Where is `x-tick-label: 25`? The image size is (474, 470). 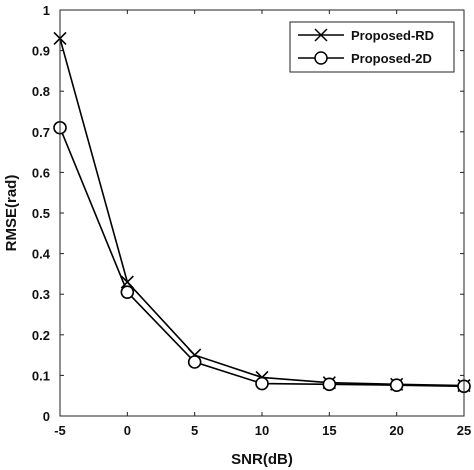
x-tick-label: 25 is located at coordinates (464, 430).